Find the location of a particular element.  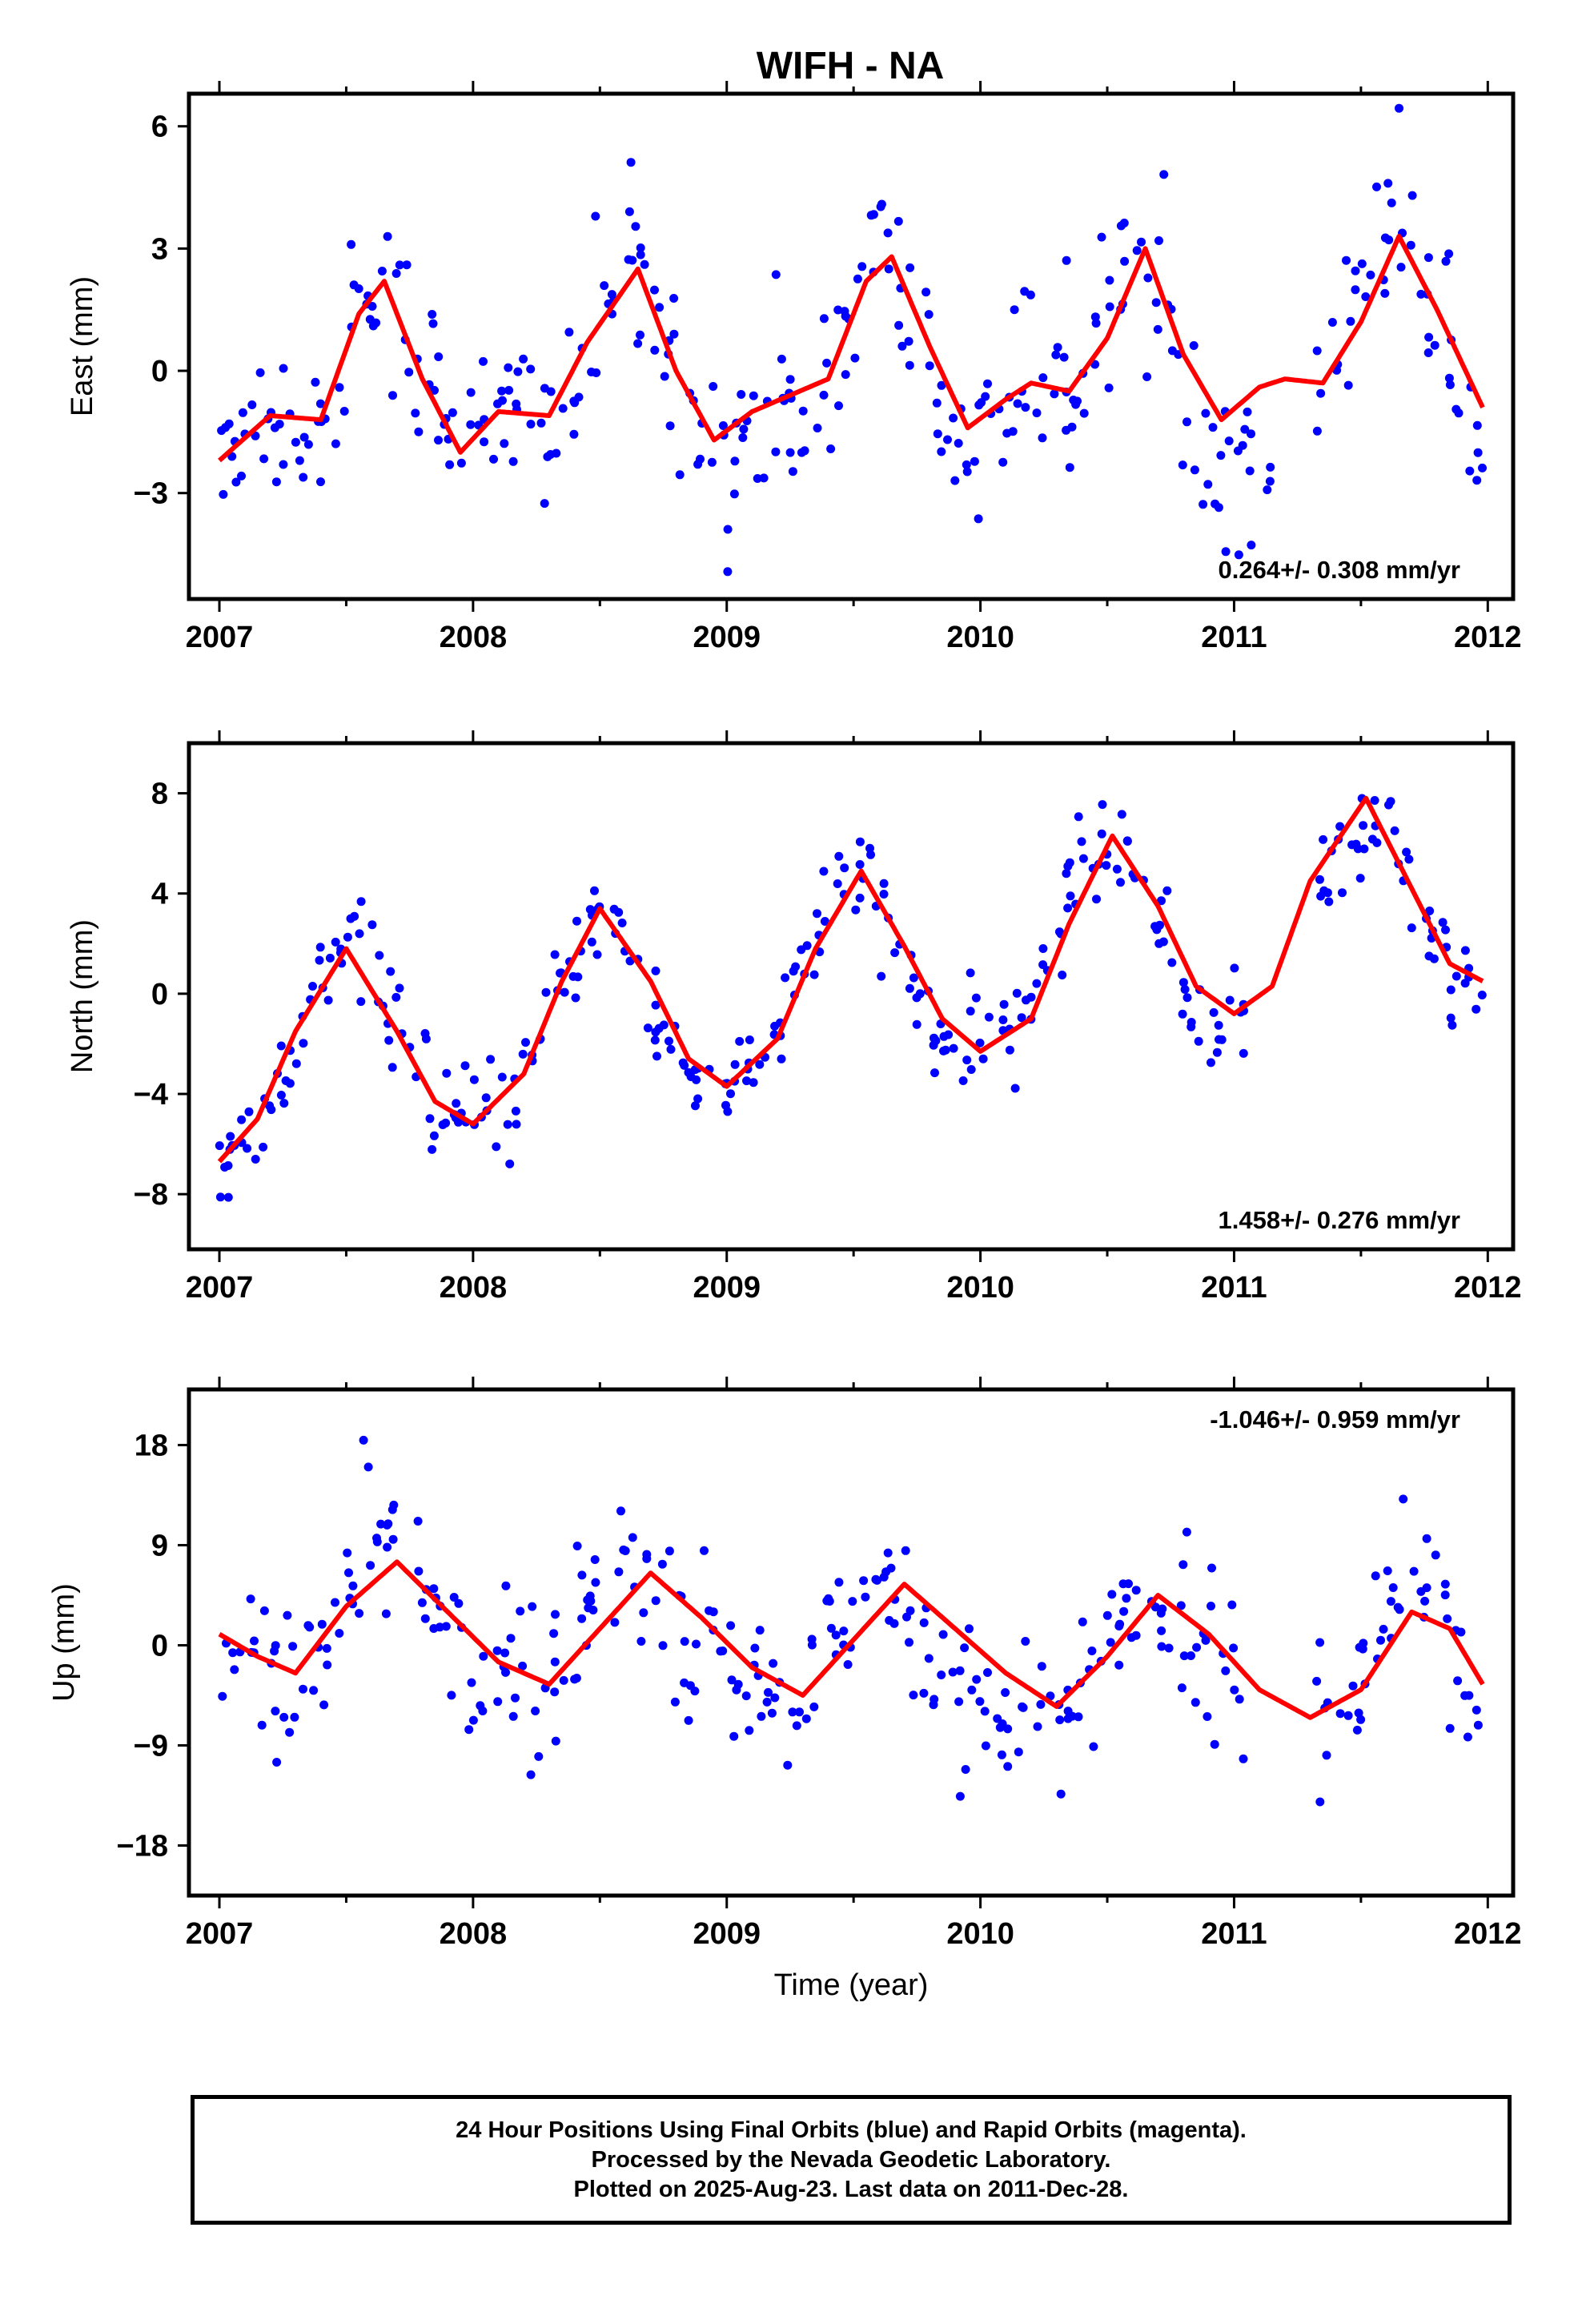

y-tick-label: 6 is located at coordinates (159, 128).